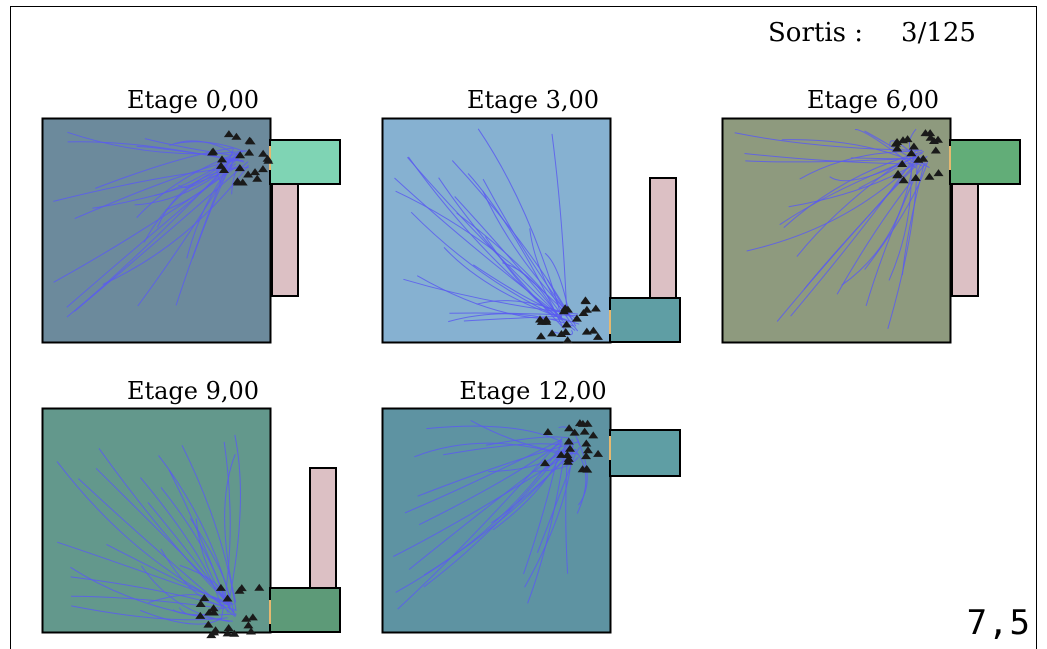 The width and height of the screenshot is (1047, 649). I want to click on floor-title: Etage 3,00, so click(533, 100).